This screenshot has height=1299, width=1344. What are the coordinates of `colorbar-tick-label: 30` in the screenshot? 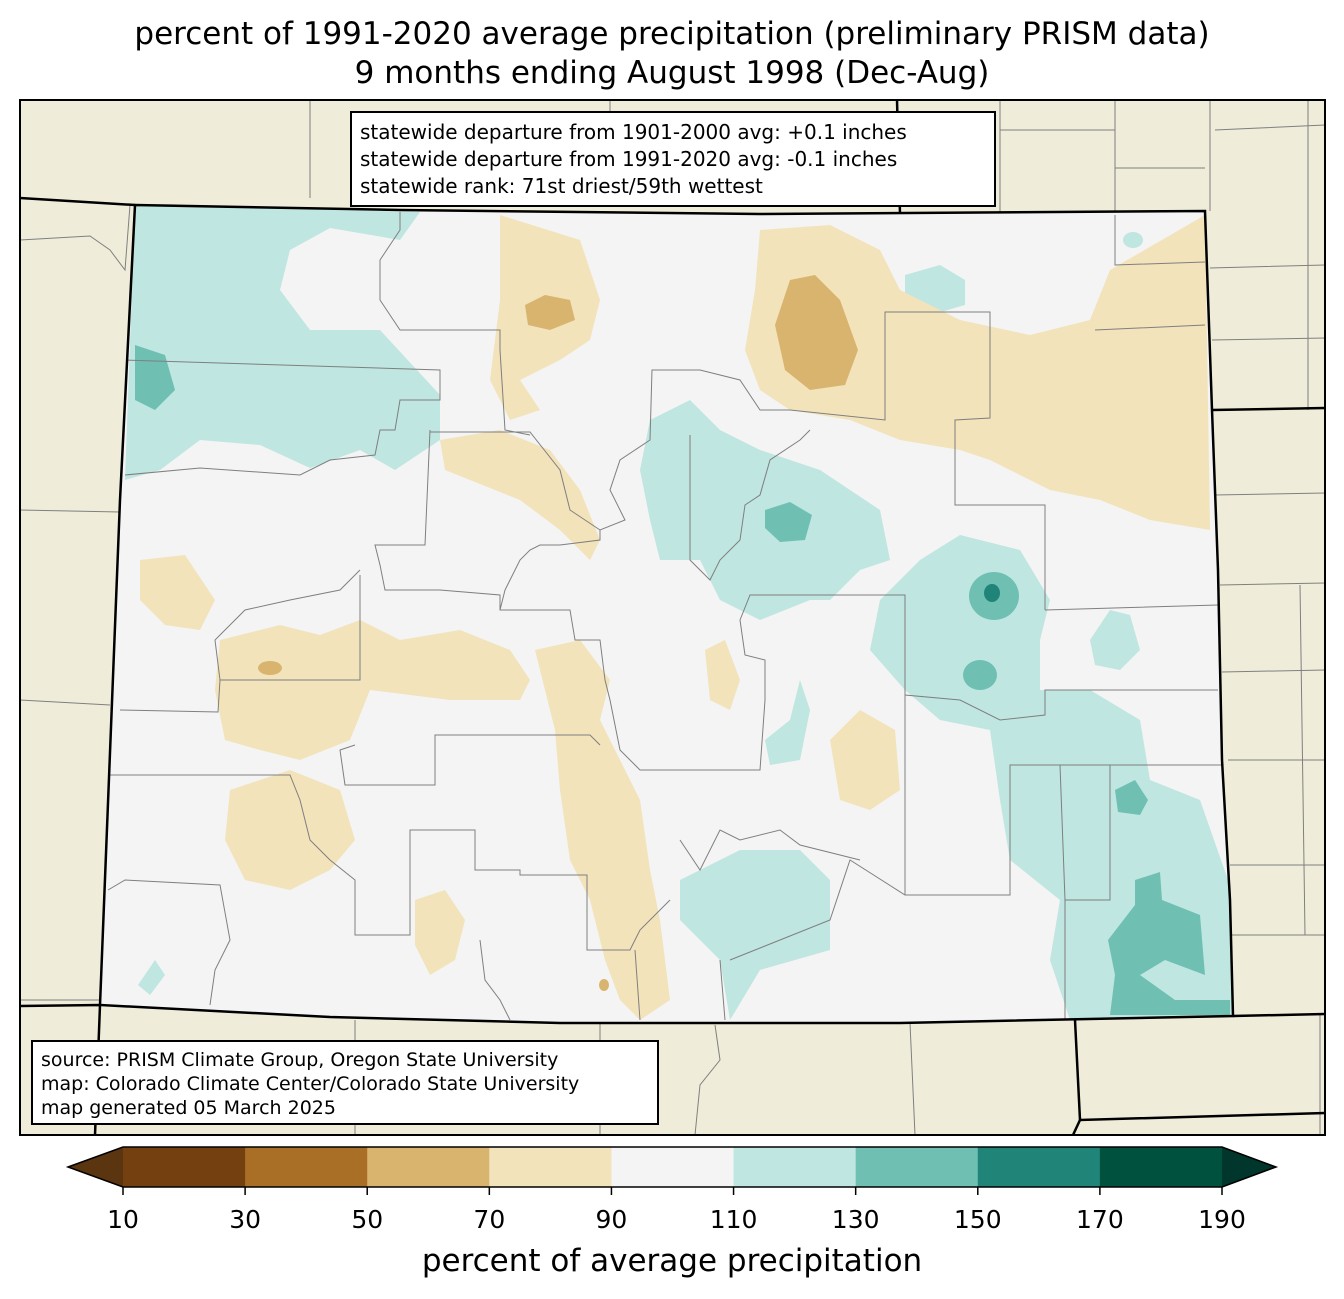 It's located at (245, 1219).